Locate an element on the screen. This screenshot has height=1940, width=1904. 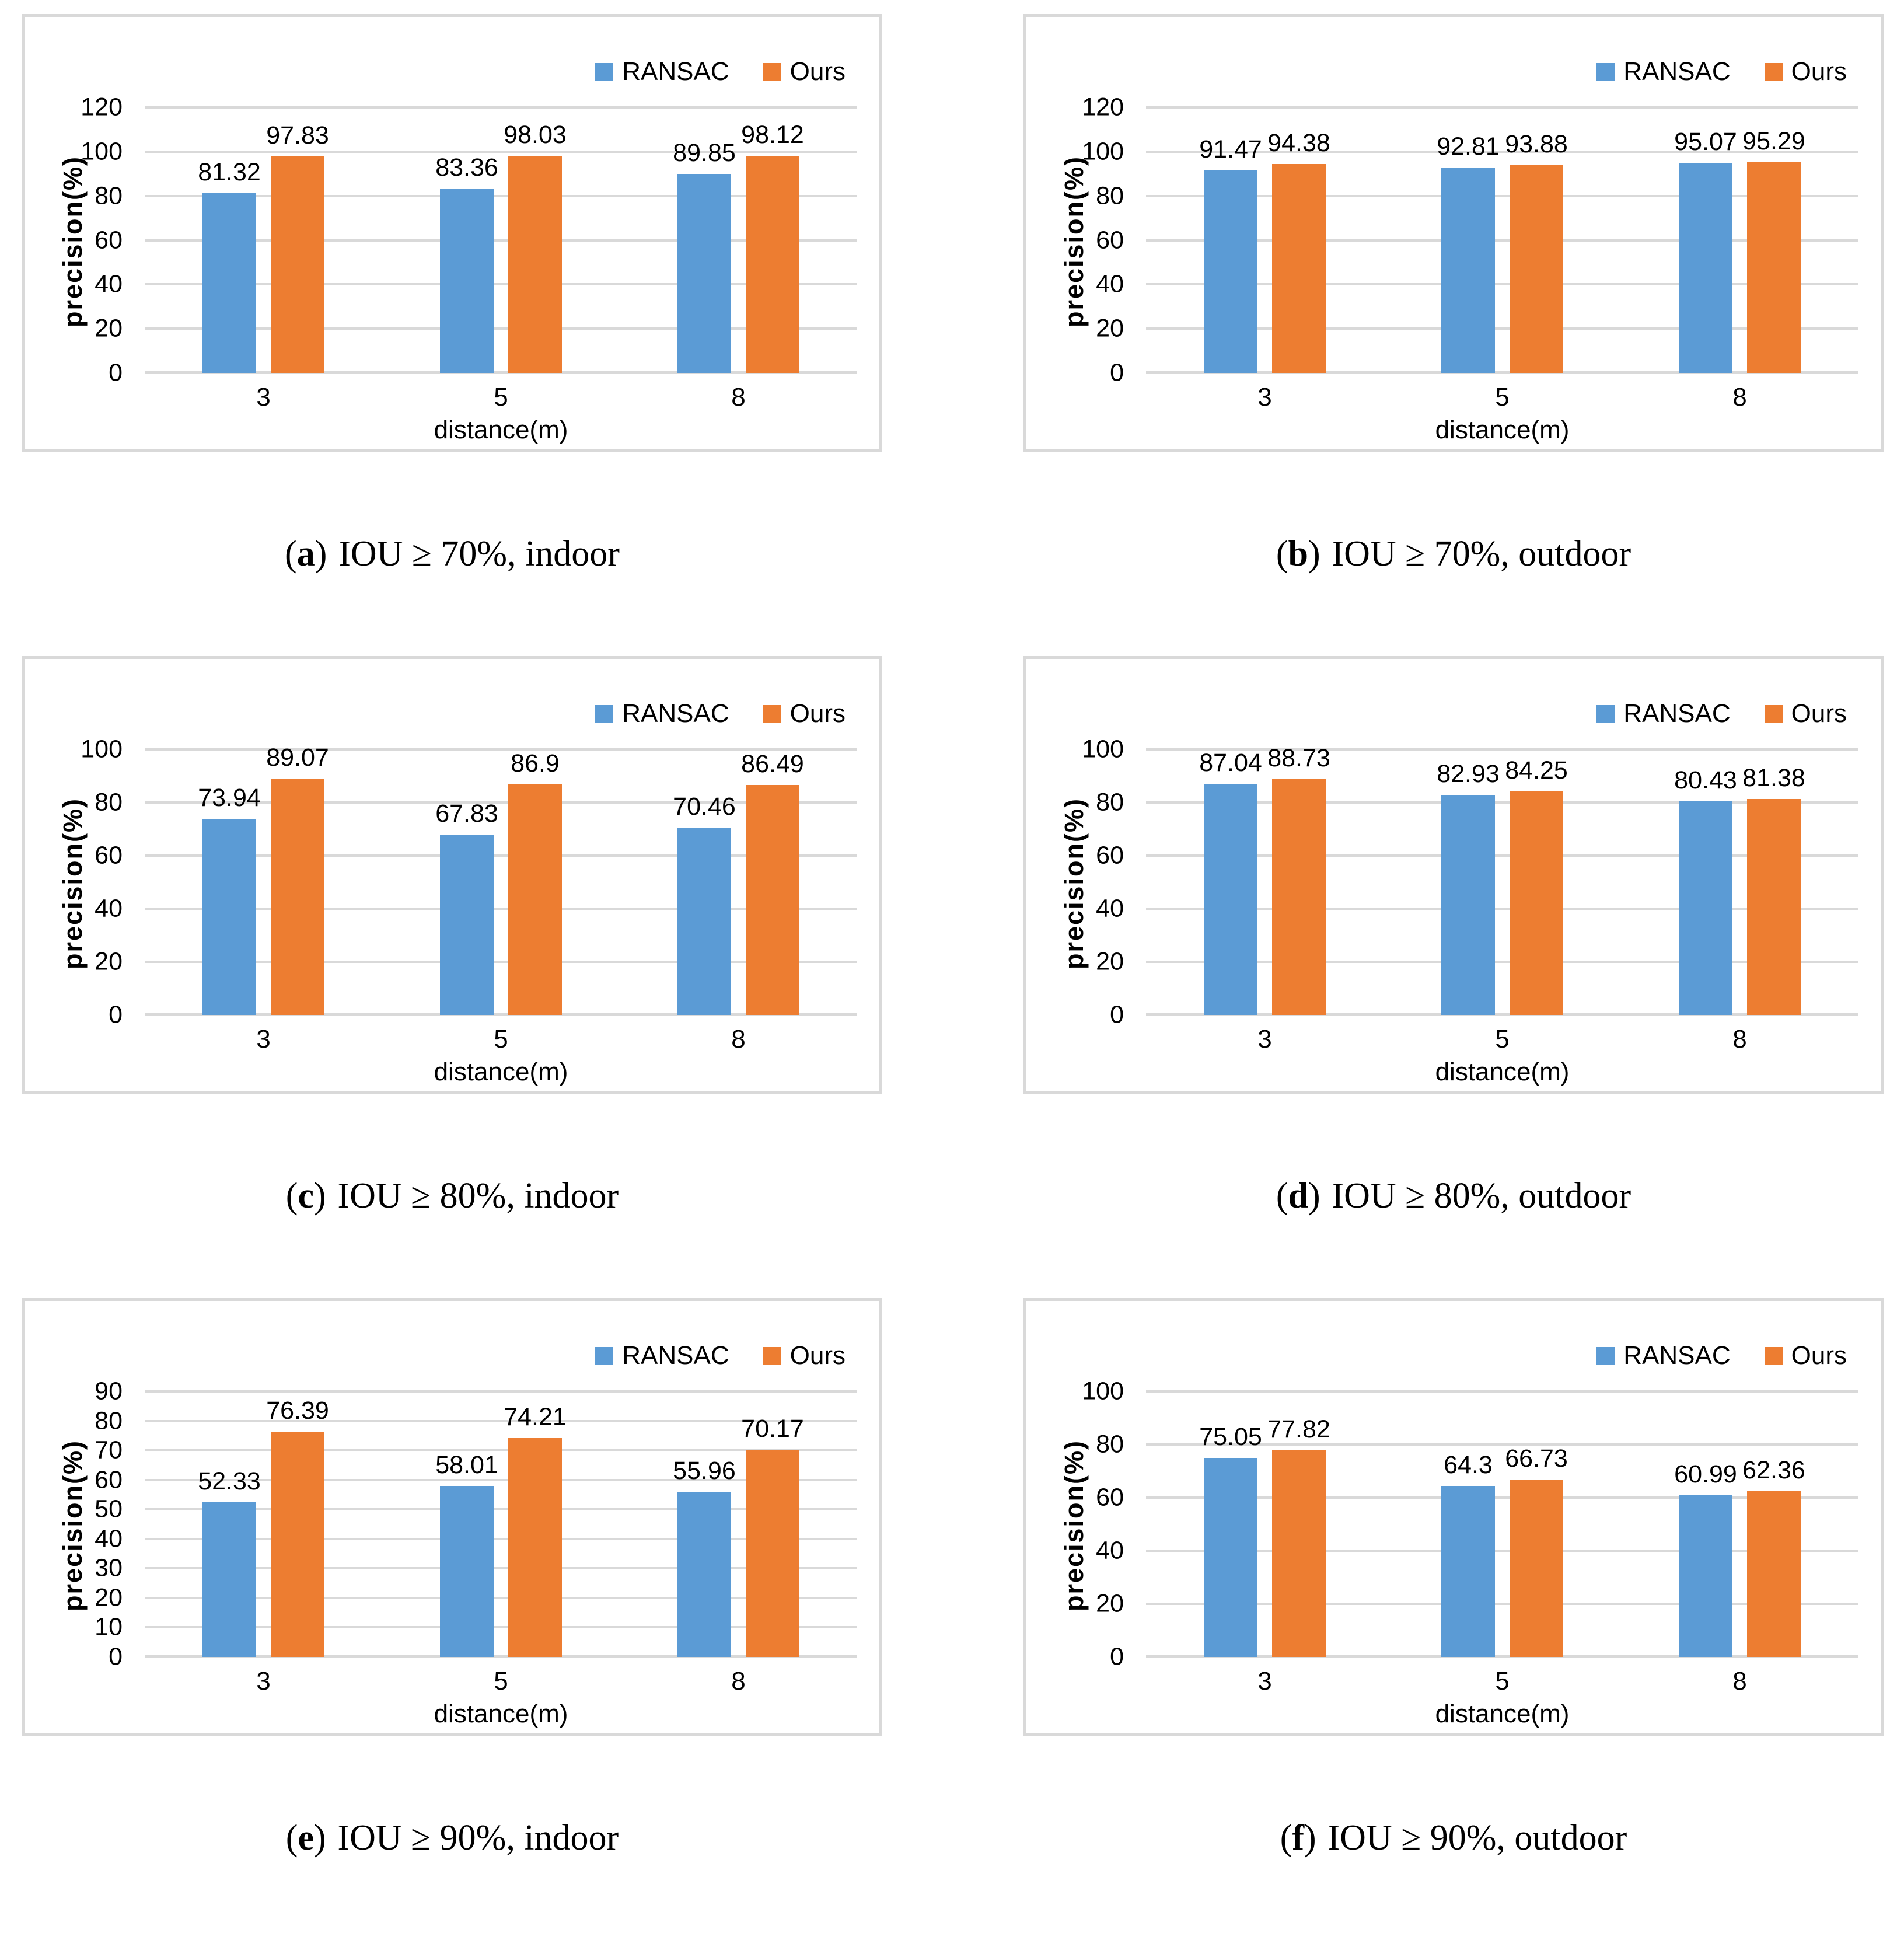
bar-ours-3m: 97.83 is located at coordinates (297, 248).